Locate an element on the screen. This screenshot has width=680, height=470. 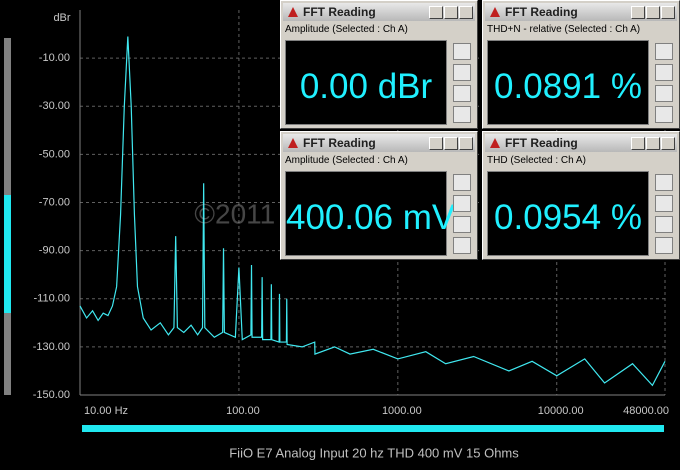
reading-value: 0.0954 % is located at coordinates (568, 217).